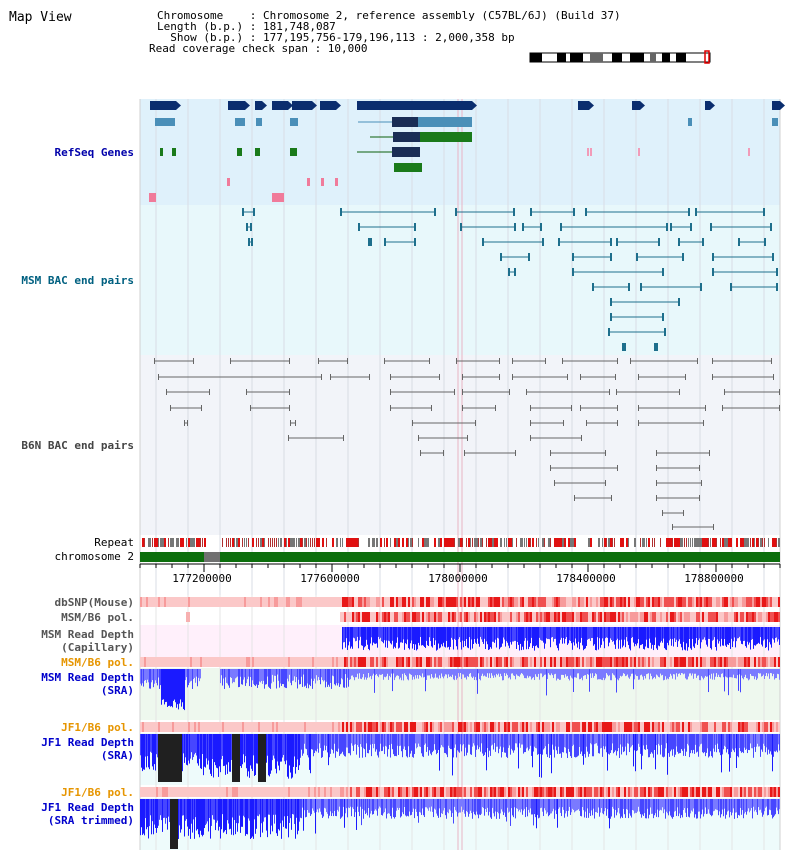 This screenshot has width=800, height=850. What do you see at coordinates (246, 26) in the screenshot?
I see `length-line: Length (b.p.) : 181,748,087` at bounding box center [246, 26].